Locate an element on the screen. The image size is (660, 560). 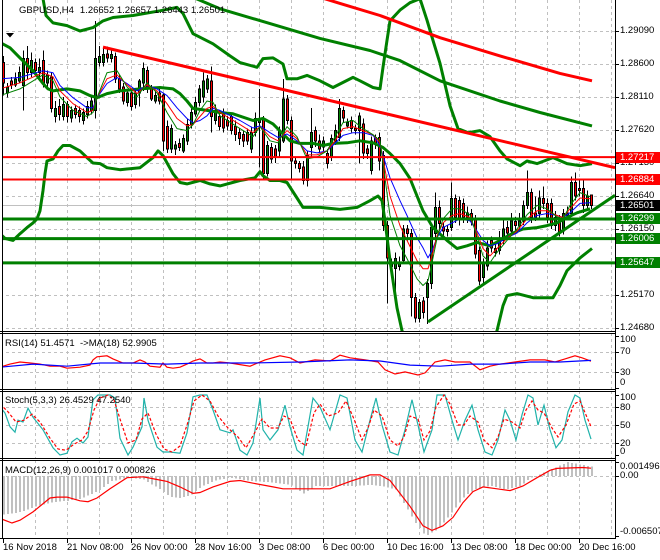
price-axis-label: 1.27620 is located at coordinates (637, 130).